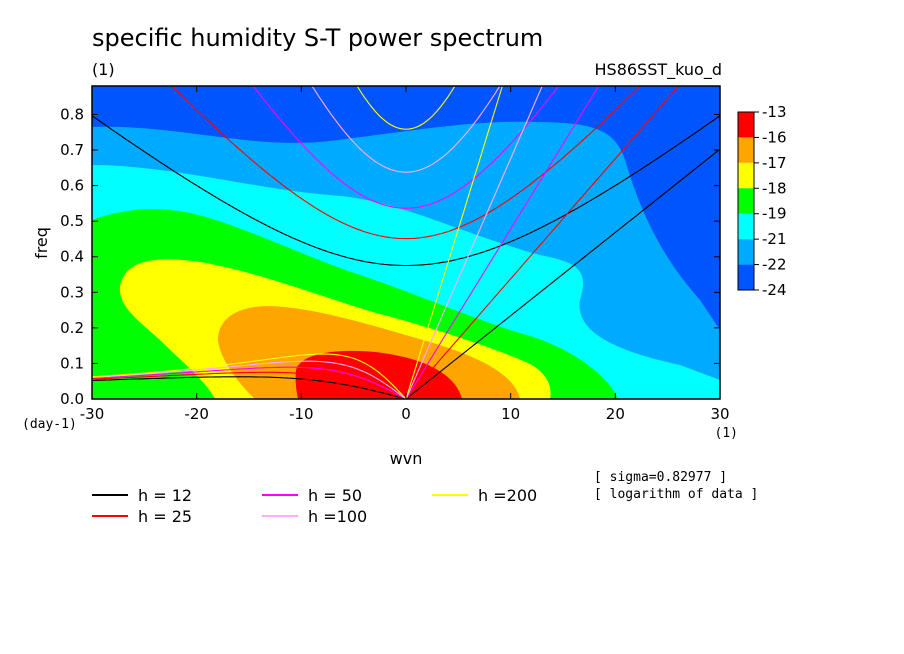 This screenshot has width=904, height=654. Describe the element at coordinates (103, 69) in the screenshot. I see `chart-subtitle-left: (1)` at that location.